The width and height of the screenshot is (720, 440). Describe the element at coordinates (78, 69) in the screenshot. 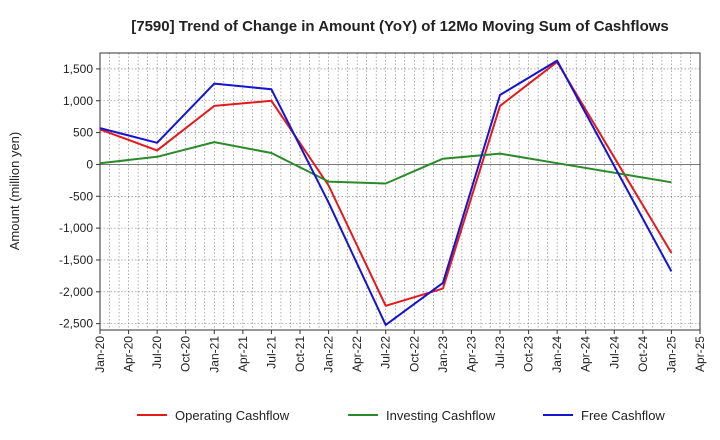

I see `y-tick-label: 1,500` at that location.